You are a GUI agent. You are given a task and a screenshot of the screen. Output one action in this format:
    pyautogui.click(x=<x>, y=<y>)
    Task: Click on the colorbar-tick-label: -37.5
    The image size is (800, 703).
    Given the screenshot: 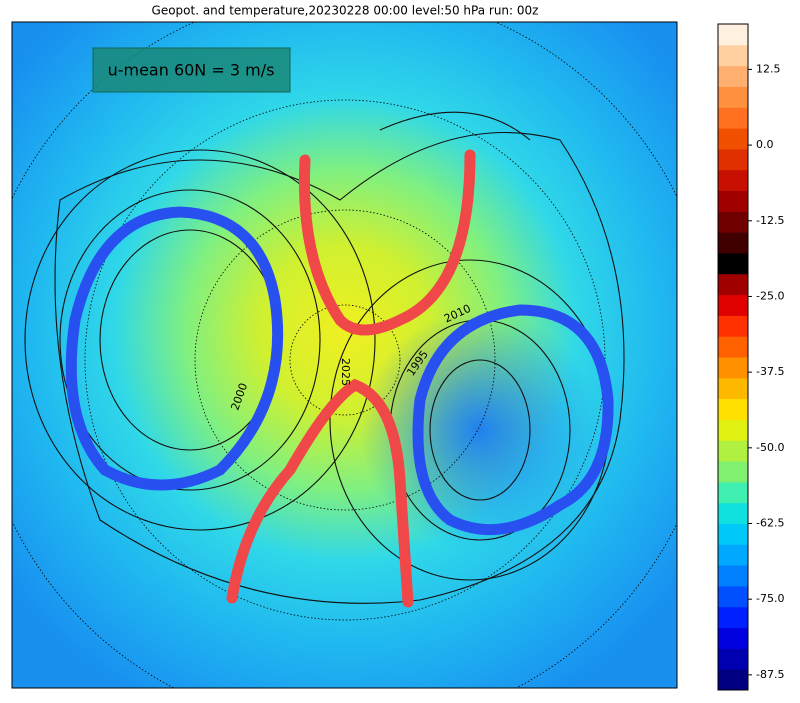 What is the action you would take?
    pyautogui.click(x=770, y=371)
    